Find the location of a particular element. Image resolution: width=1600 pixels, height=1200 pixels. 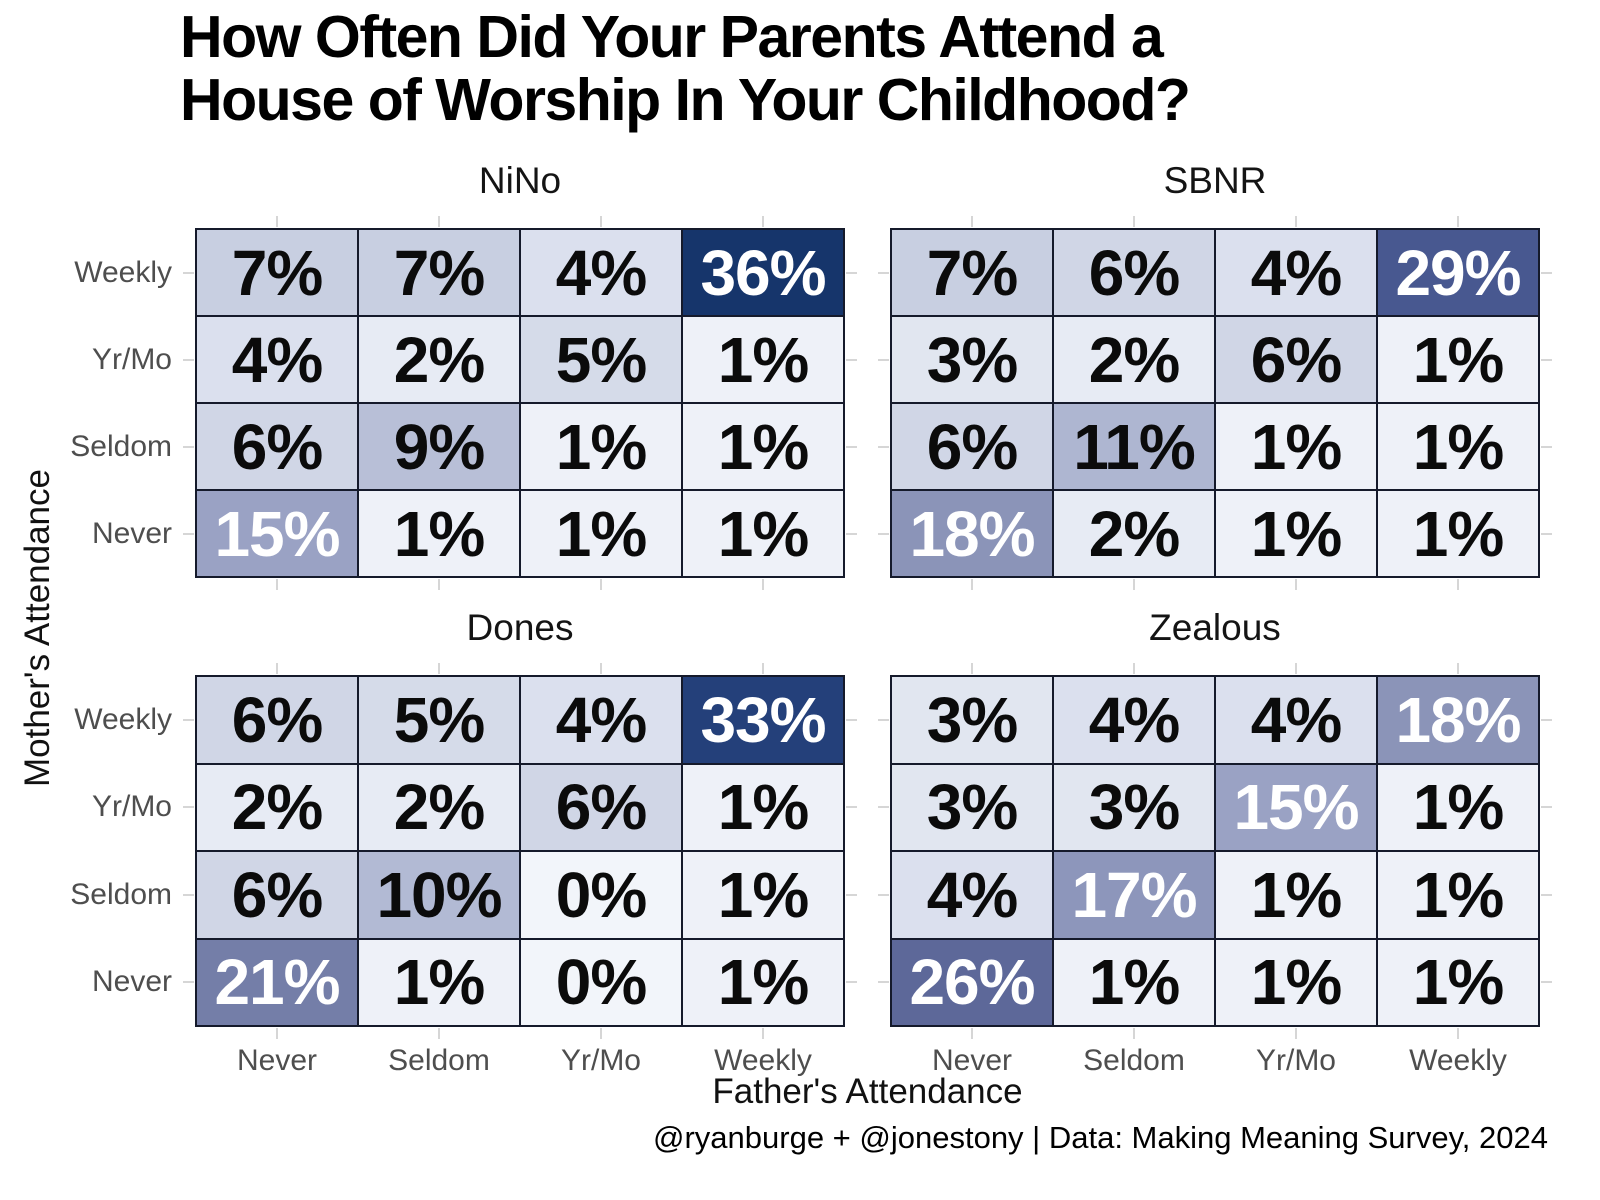

heatmap-cell-dones-weekly-yrmo: 4% is located at coordinates (601, 720).